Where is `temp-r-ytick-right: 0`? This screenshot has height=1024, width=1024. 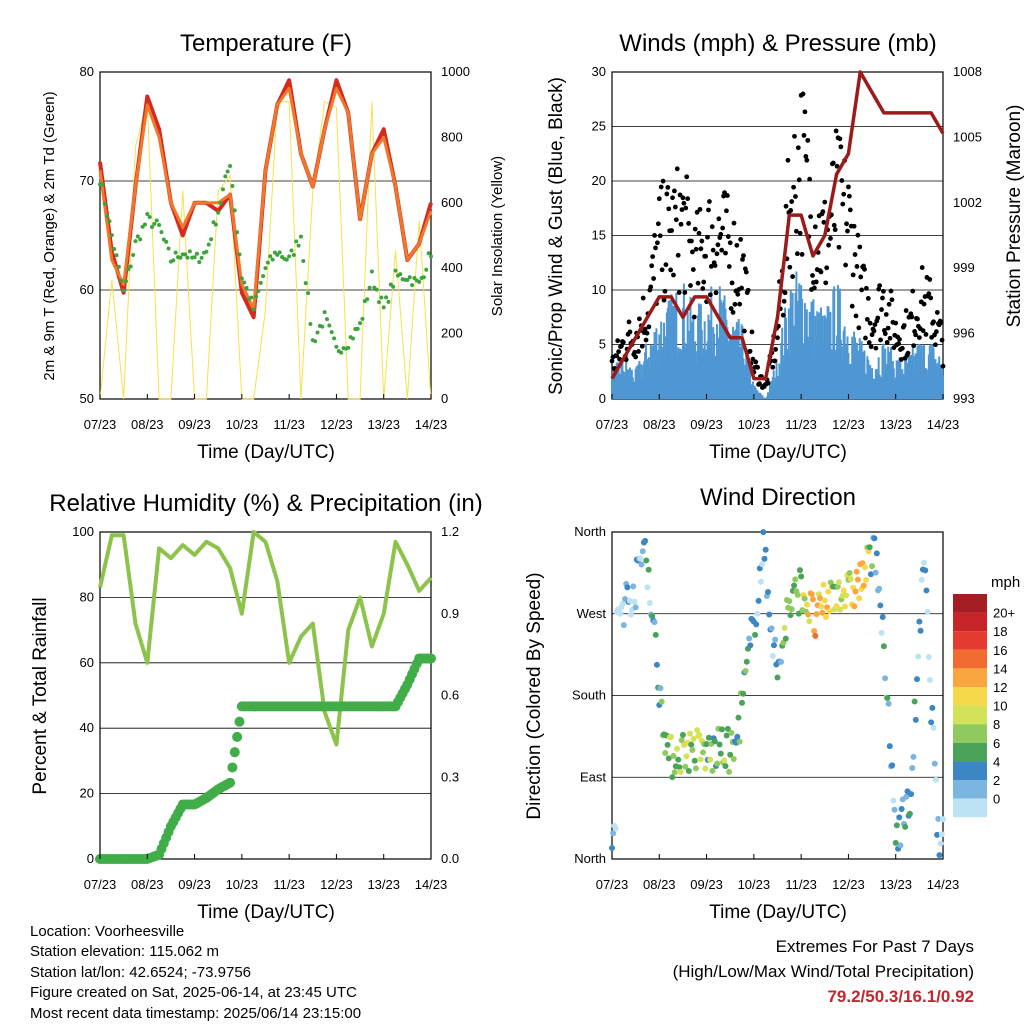 temp-r-ytick-right: 0 is located at coordinates (444, 398).